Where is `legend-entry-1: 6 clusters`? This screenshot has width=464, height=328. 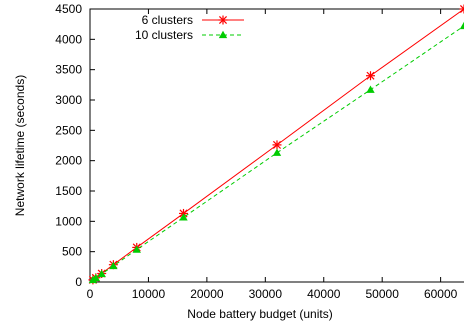
legend-entry-1: 6 clusters is located at coordinates (193, 20).